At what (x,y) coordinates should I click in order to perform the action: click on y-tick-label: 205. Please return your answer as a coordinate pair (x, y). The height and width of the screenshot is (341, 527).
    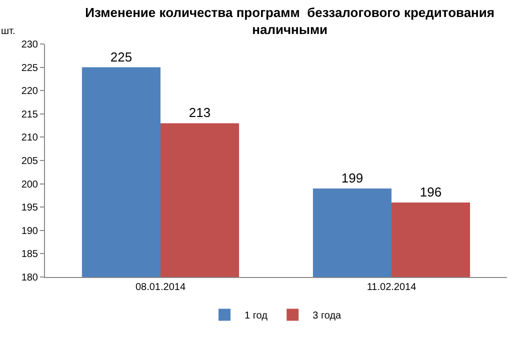
    Looking at the image, I should click on (29, 161).